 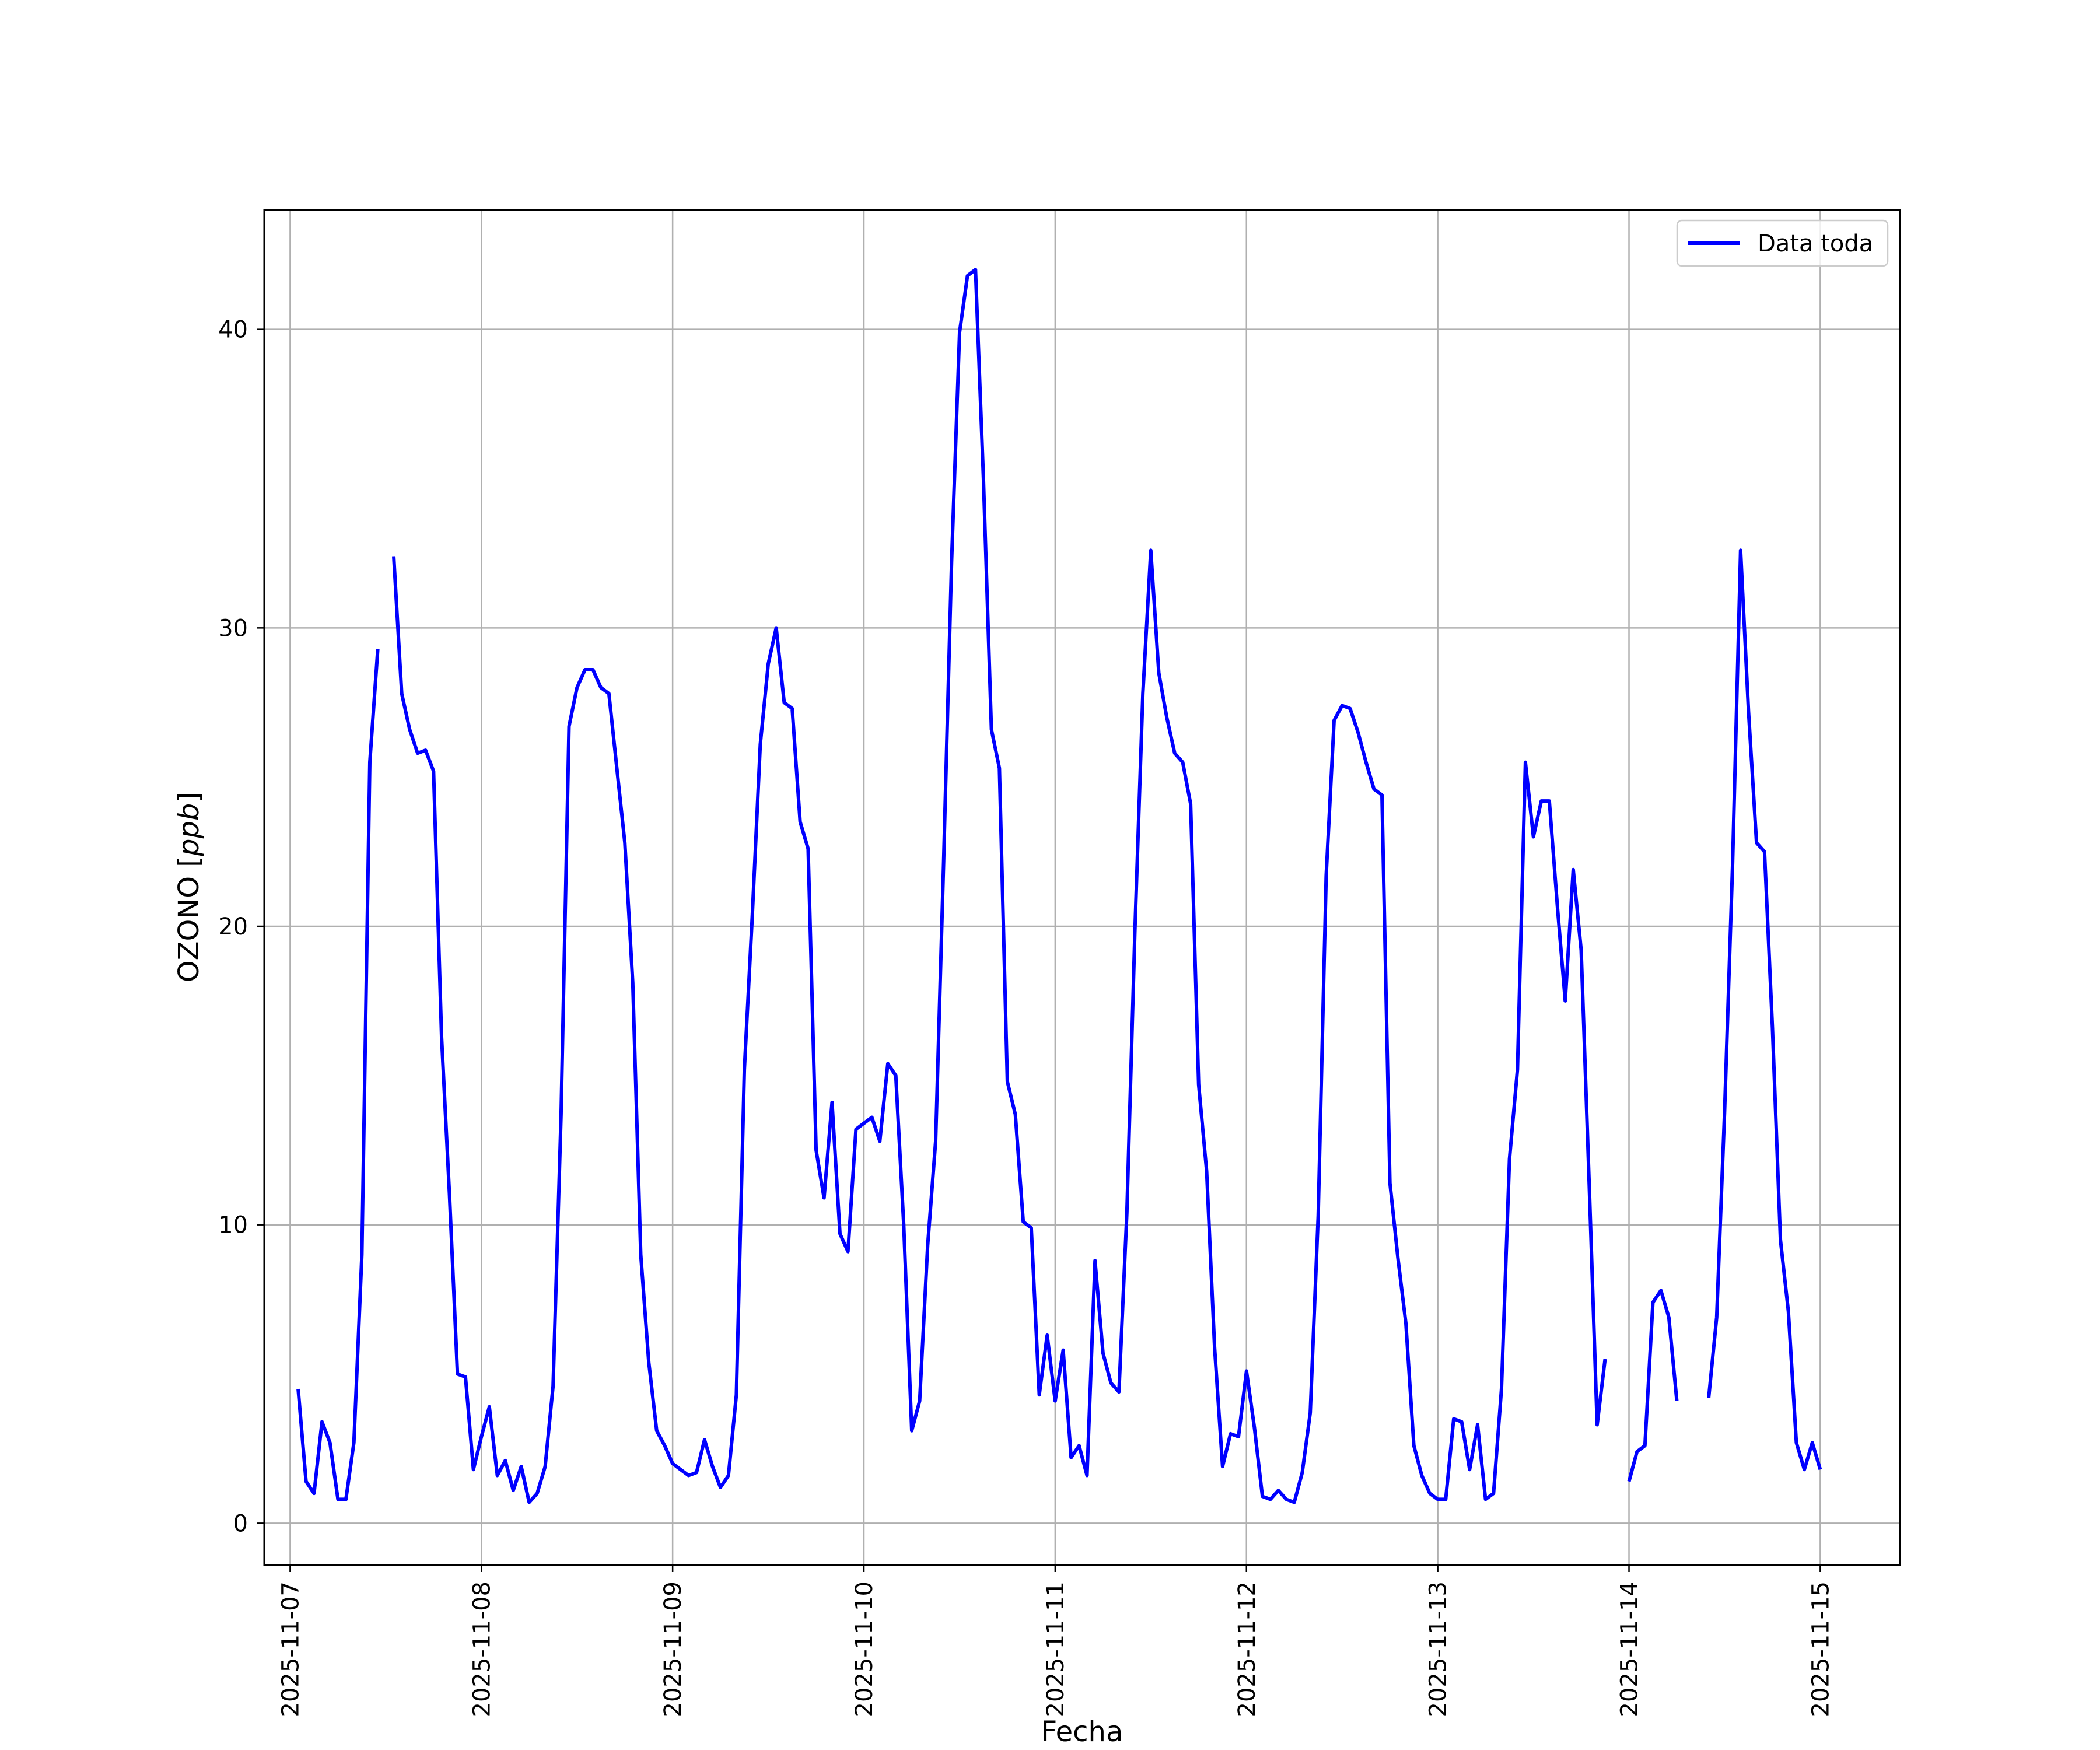 What do you see at coordinates (233, 330) in the screenshot?
I see `y-tick-label: 40` at bounding box center [233, 330].